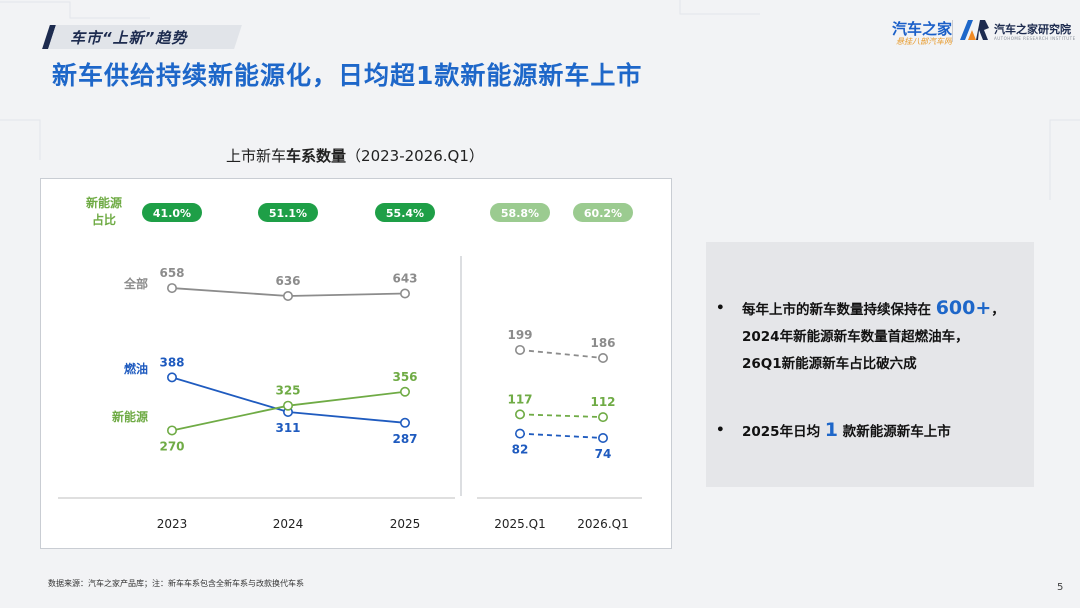  Describe the element at coordinates (135, 283) in the screenshot. I see `row-label-total: 全部` at that location.